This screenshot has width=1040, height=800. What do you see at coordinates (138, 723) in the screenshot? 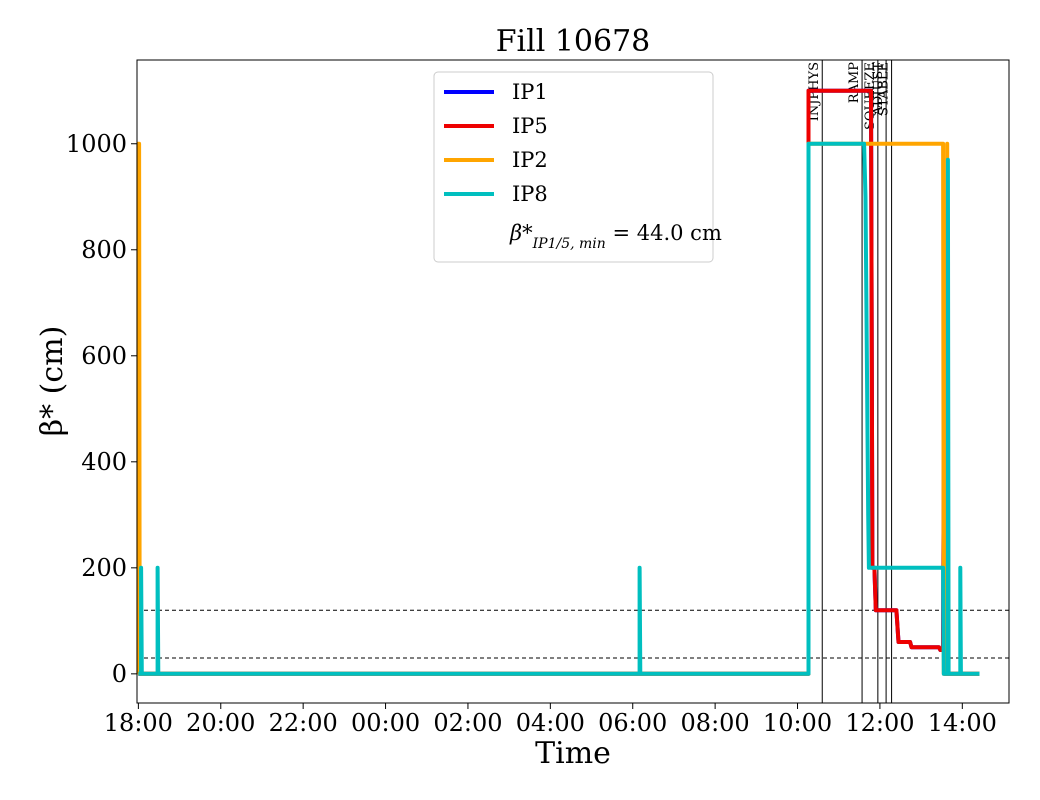
I see `x-tick-label: 18:00` at bounding box center [138, 723].